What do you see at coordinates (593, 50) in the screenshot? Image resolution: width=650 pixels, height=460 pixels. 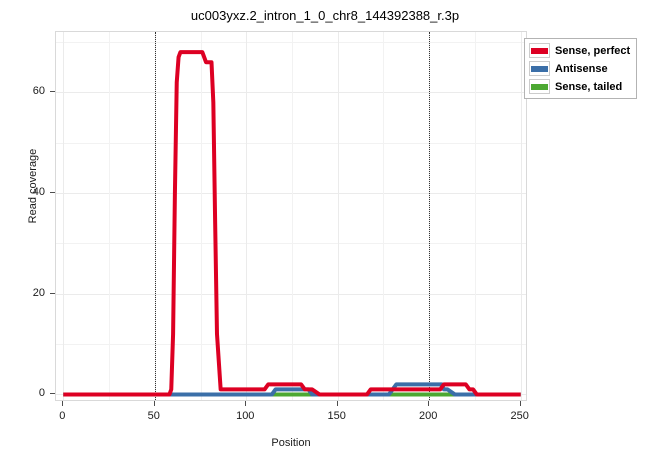 I see `legend-label-sense-perfect: Sense, perfect` at bounding box center [593, 50].